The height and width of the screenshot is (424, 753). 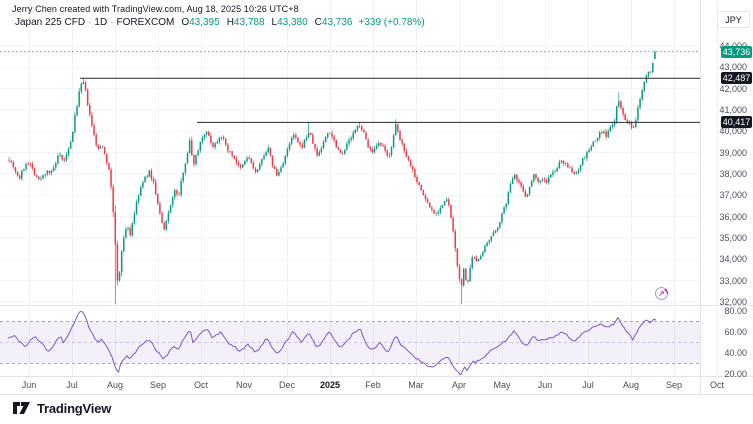 What do you see at coordinates (733, 131) in the screenshot?
I see `price-tick-label: 40,000` at bounding box center [733, 131].